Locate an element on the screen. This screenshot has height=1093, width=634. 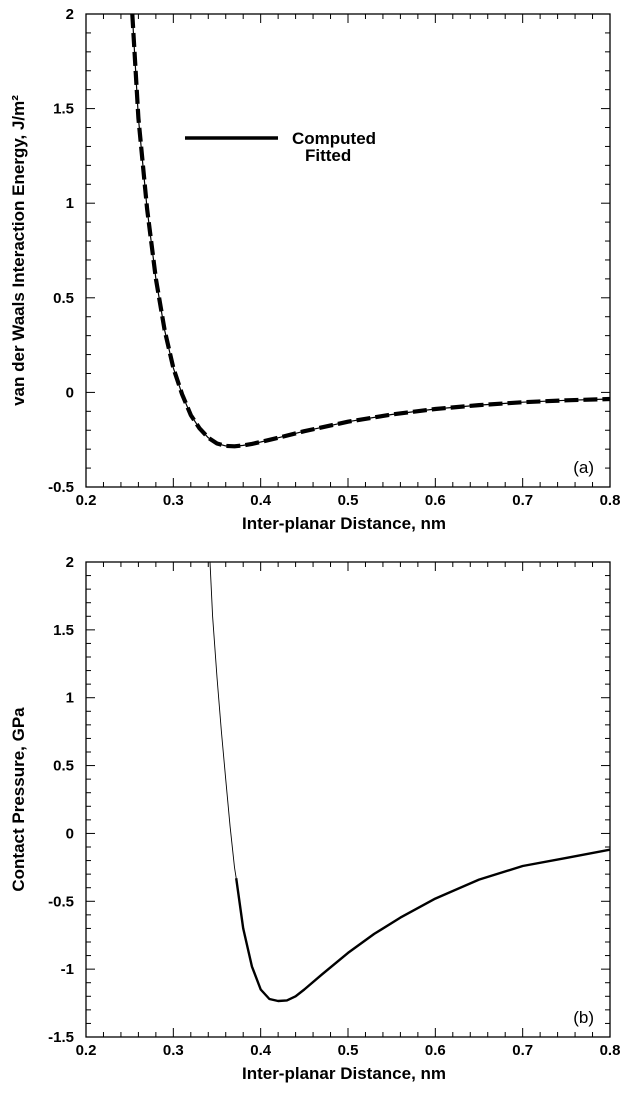
panel-a-x-tick-label: 0.7 is located at coordinates (522, 500).